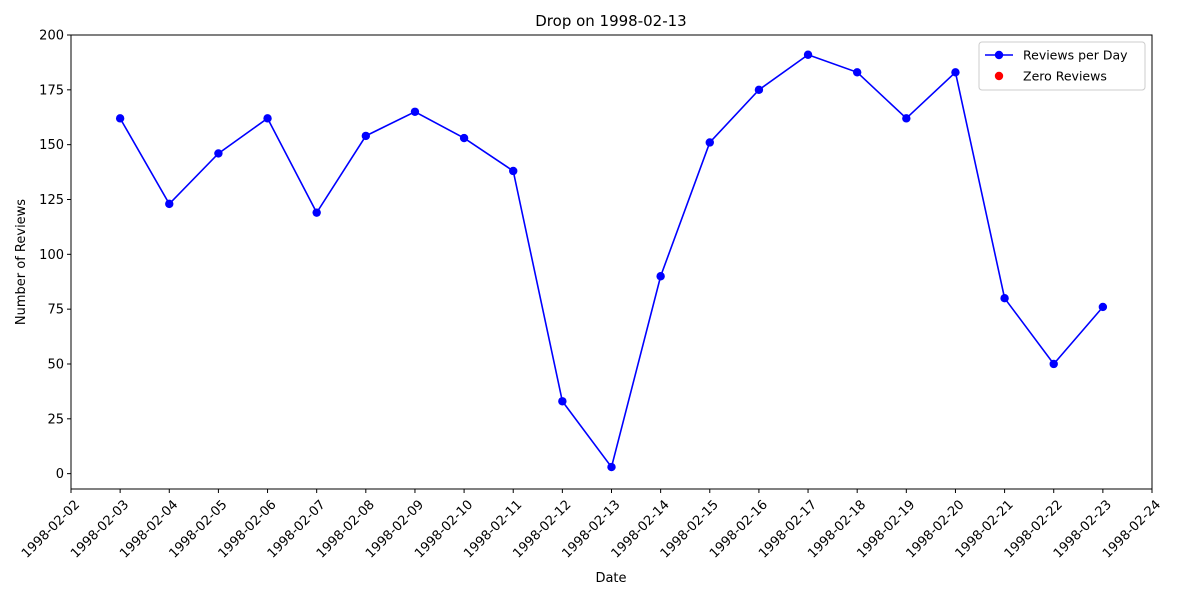  I want to click on legend: Reviews per Day Zero Reviews, so click(1062, 66).